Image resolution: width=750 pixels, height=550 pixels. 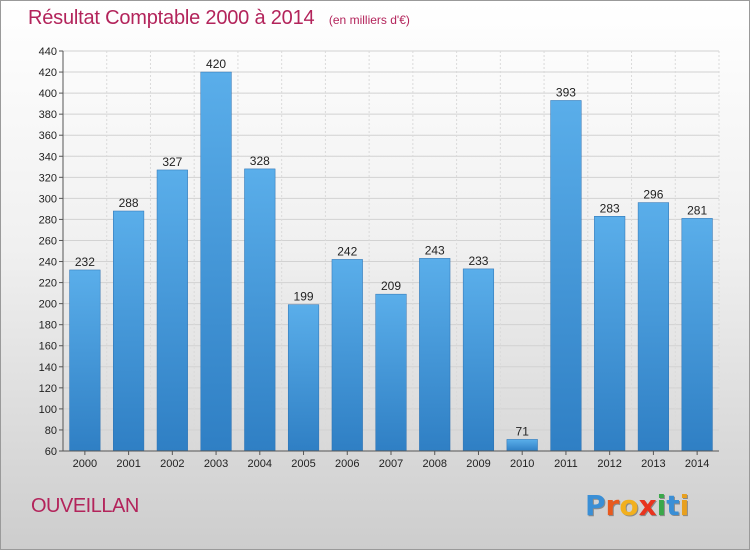 I want to click on logo-letter: t, so click(x=673, y=505).